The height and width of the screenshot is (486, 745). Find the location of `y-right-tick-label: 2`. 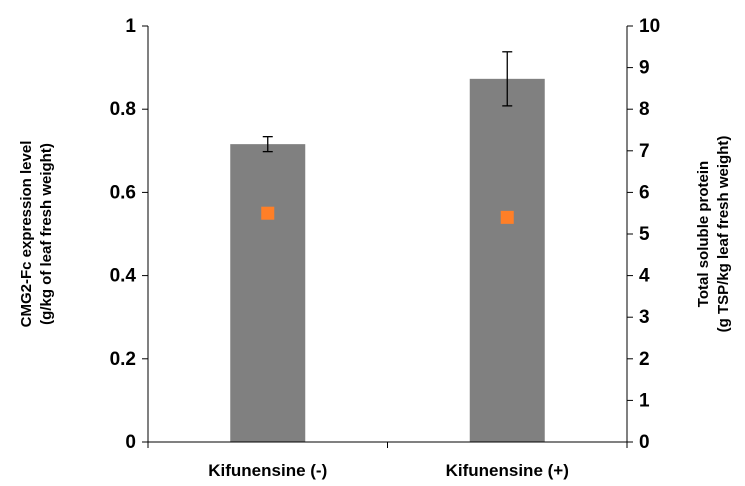

y-right-tick-label: 2 is located at coordinates (644, 359).